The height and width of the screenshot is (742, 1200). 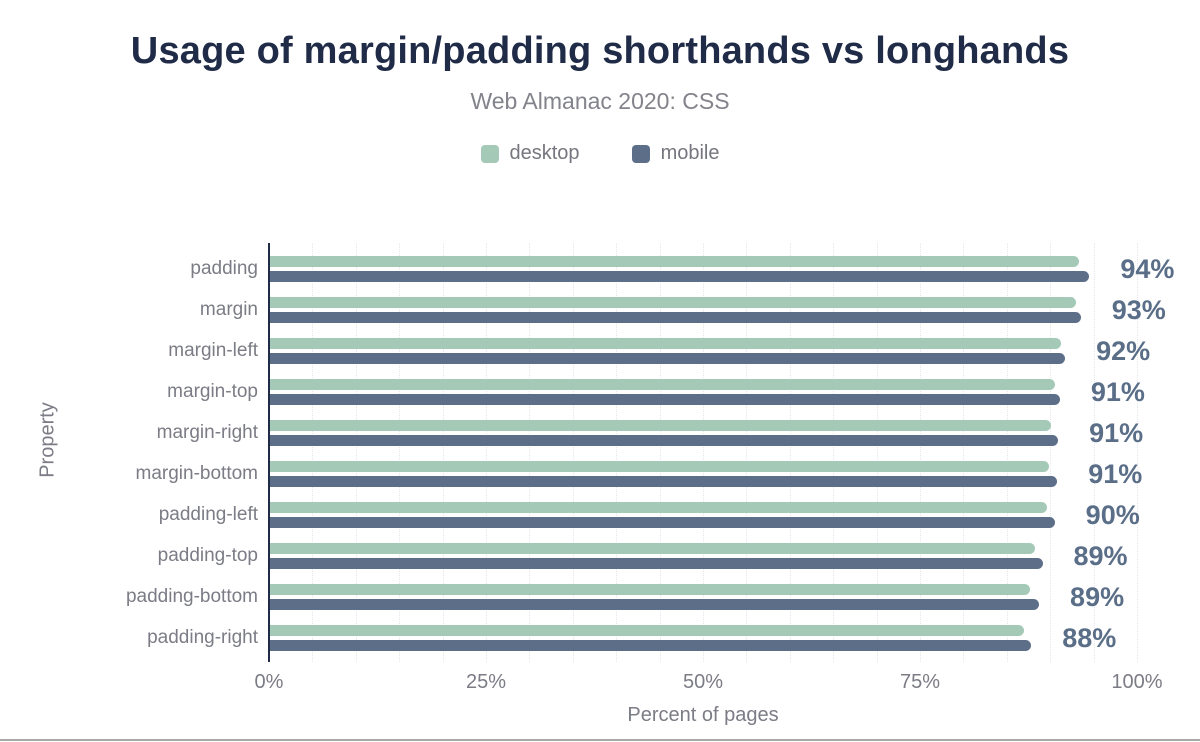 What do you see at coordinates (664, 440) in the screenshot?
I see `bar-mobile-margin-right` at bounding box center [664, 440].